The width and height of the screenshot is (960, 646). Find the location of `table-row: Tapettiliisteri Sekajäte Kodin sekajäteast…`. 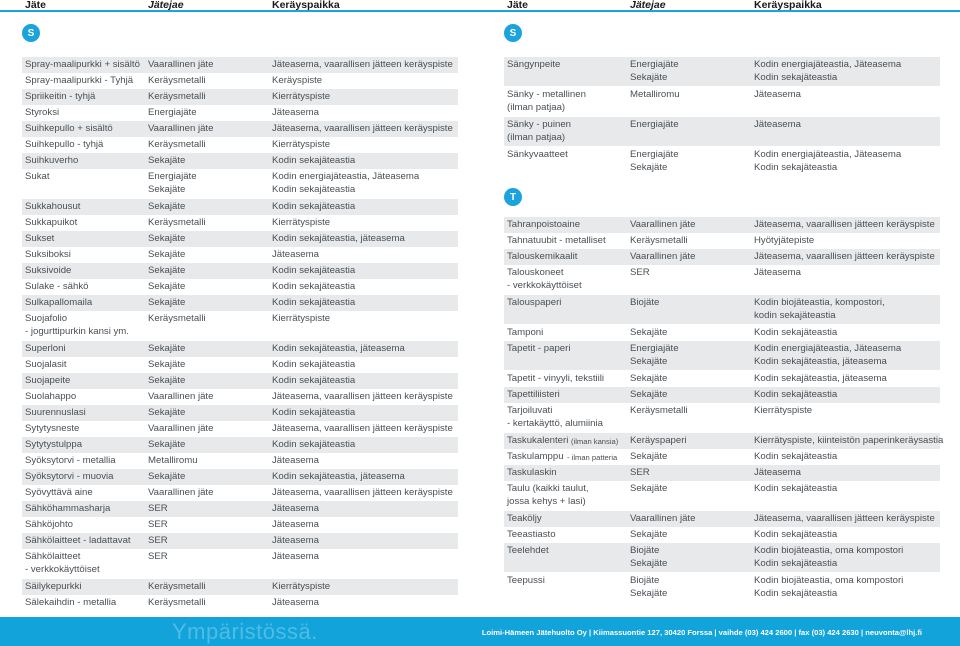

table-row: Tapettiliisteri Sekajäte Kodin sekajäteast… is located at coordinates (722, 395).